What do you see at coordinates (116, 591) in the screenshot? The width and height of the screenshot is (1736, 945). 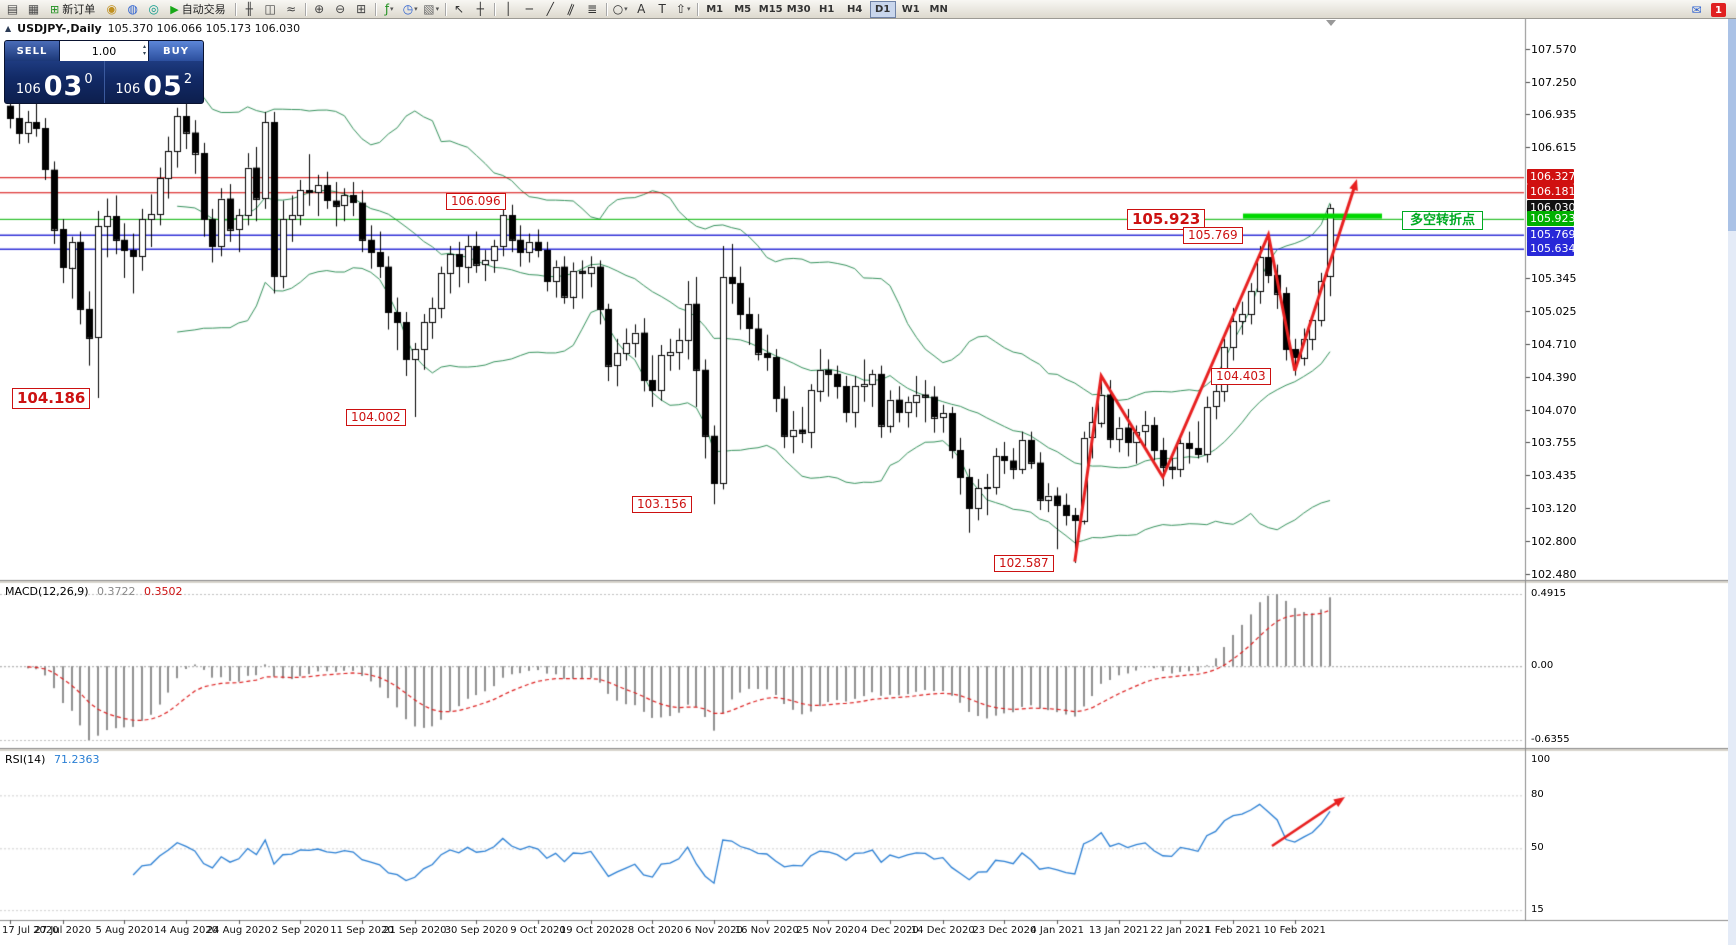 I see `macd-value: 0.3722` at bounding box center [116, 591].